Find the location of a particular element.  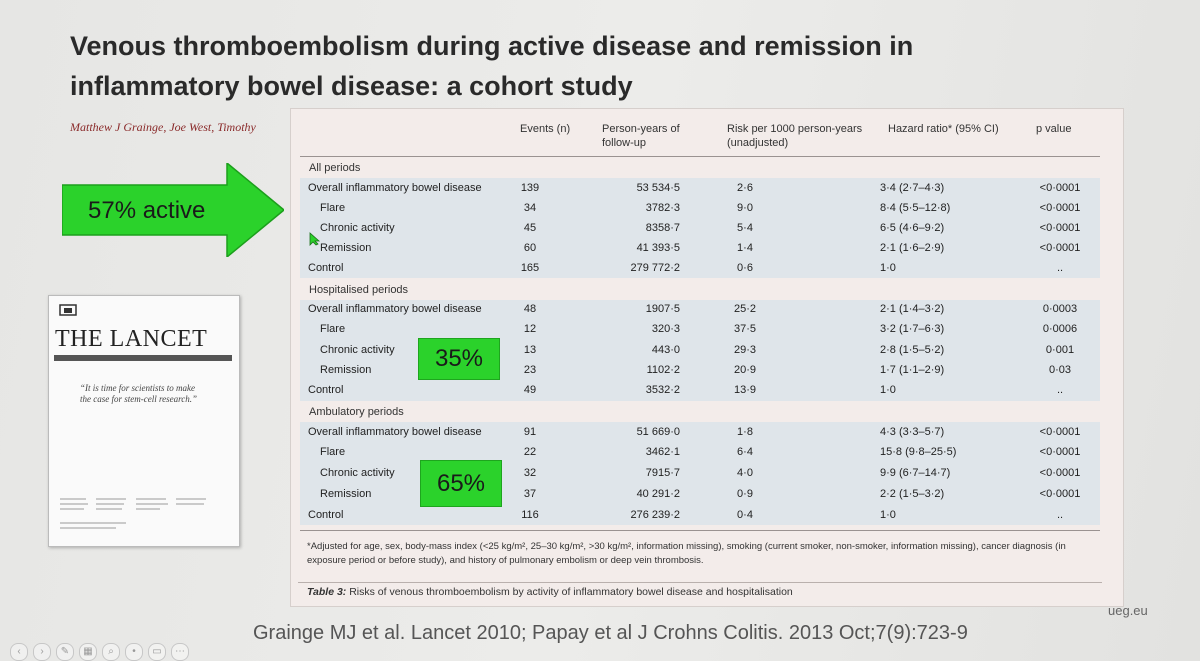

events-cell: 165 is located at coordinates (530, 268).